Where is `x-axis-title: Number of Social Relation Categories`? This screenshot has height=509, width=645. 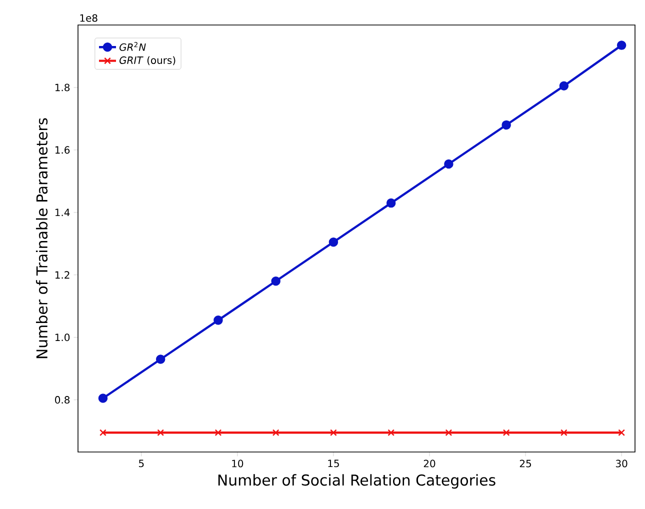 x-axis-title: Number of Social Relation Categories is located at coordinates (357, 481).